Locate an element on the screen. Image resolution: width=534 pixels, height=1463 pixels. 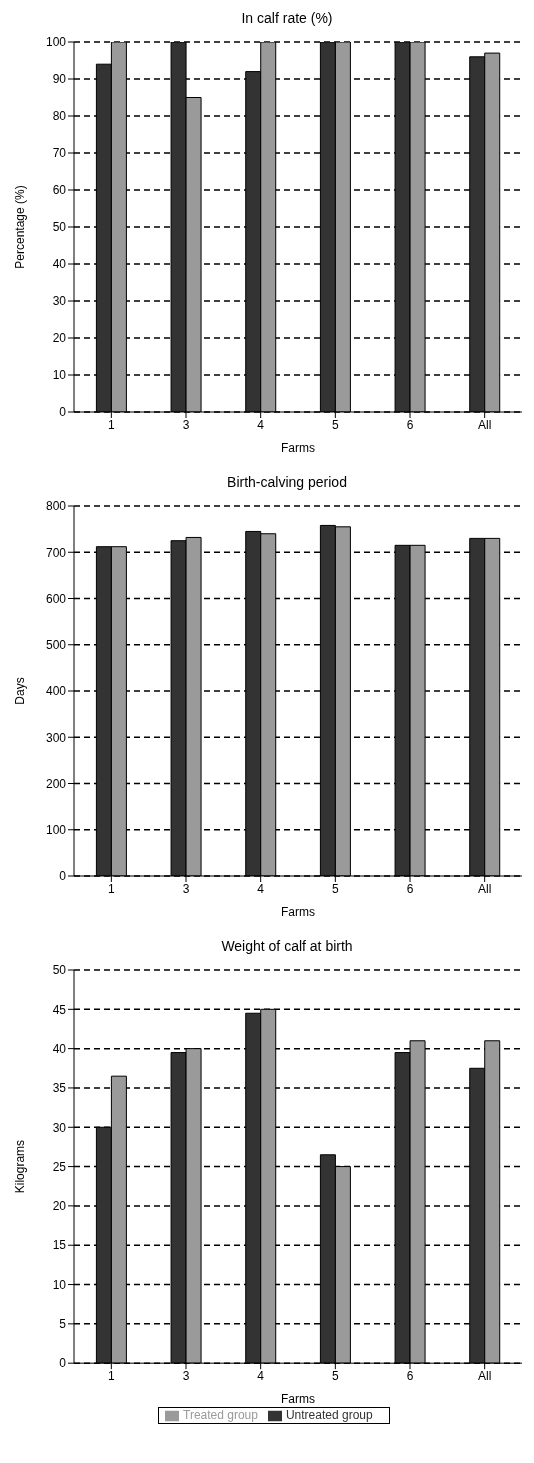
y-tick-label: 45 is located at coordinates (59, 1009).